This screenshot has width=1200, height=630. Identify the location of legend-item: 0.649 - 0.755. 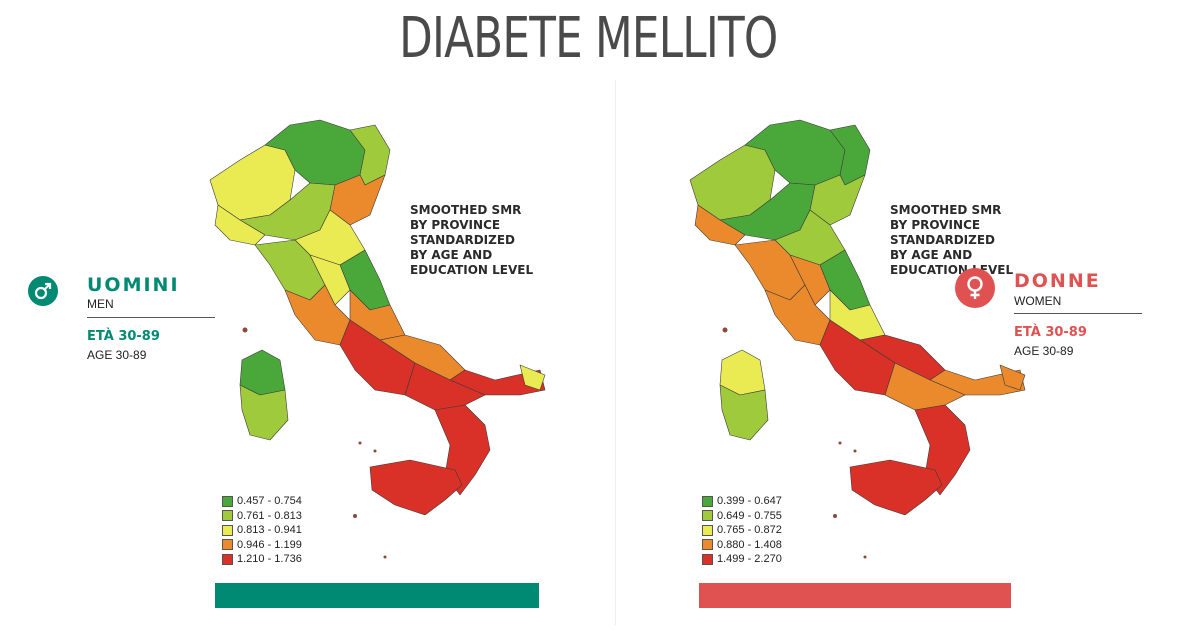
(742, 516).